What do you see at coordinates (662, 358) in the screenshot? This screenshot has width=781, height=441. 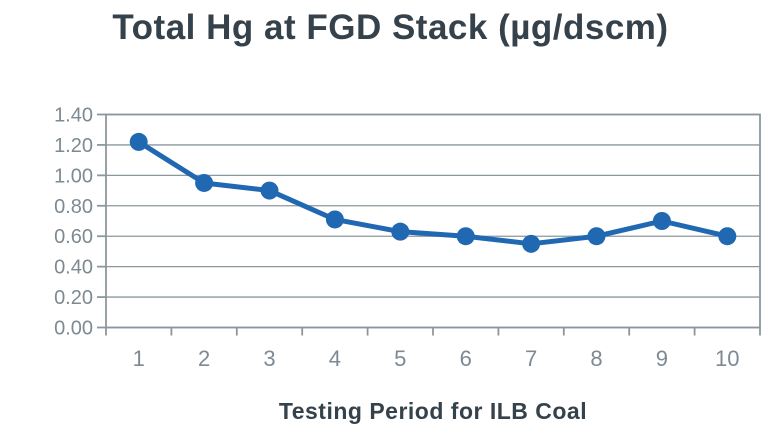 I see `x-axis-tick-label: 9` at bounding box center [662, 358].